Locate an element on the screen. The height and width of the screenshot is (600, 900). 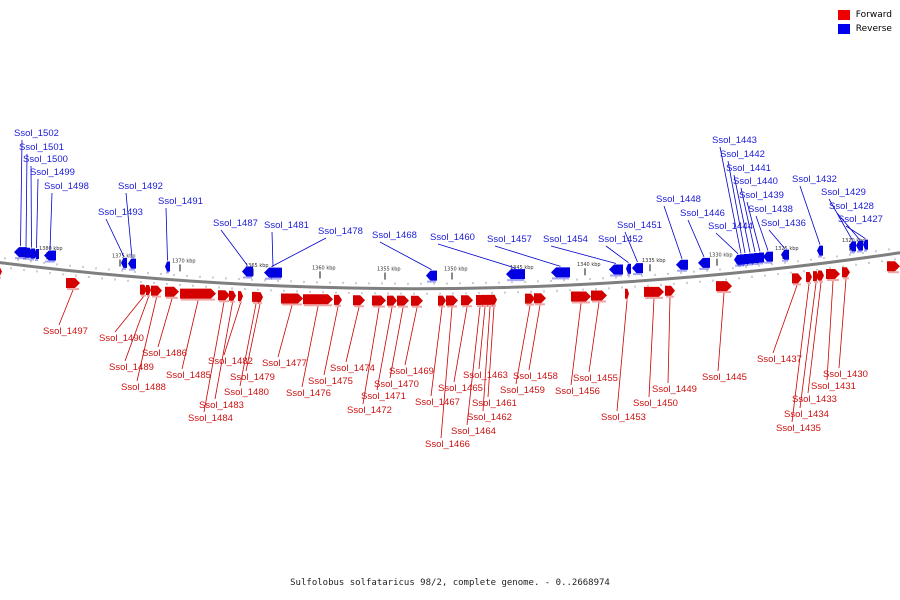
legend: Forward Reverse is located at coordinates (864, 22).